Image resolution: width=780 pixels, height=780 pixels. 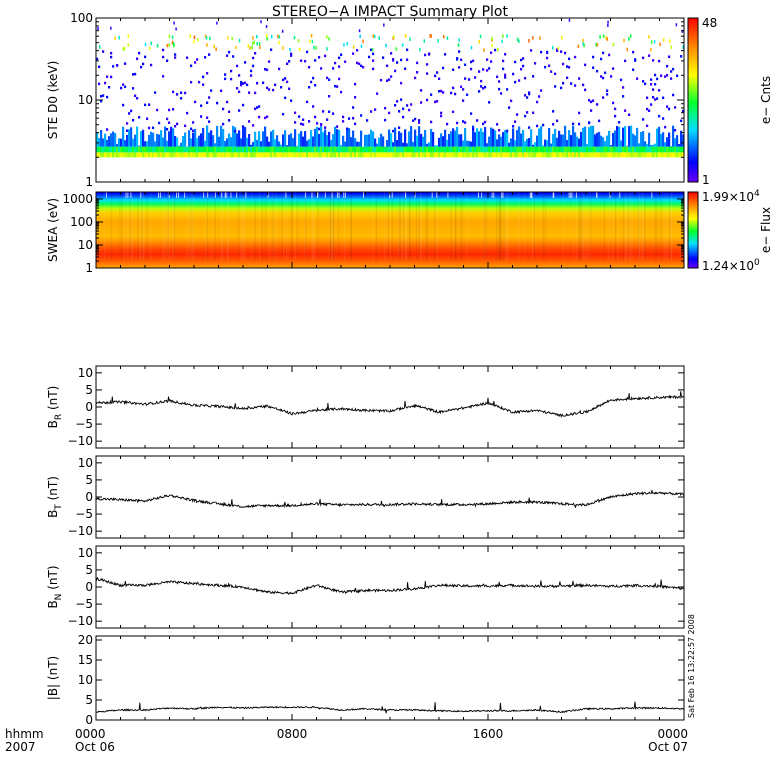 What do you see at coordinates (691, 666) in the screenshot?
I see `timestamp-note: Sat Feb 16 13:22:57 2008` at bounding box center [691, 666].